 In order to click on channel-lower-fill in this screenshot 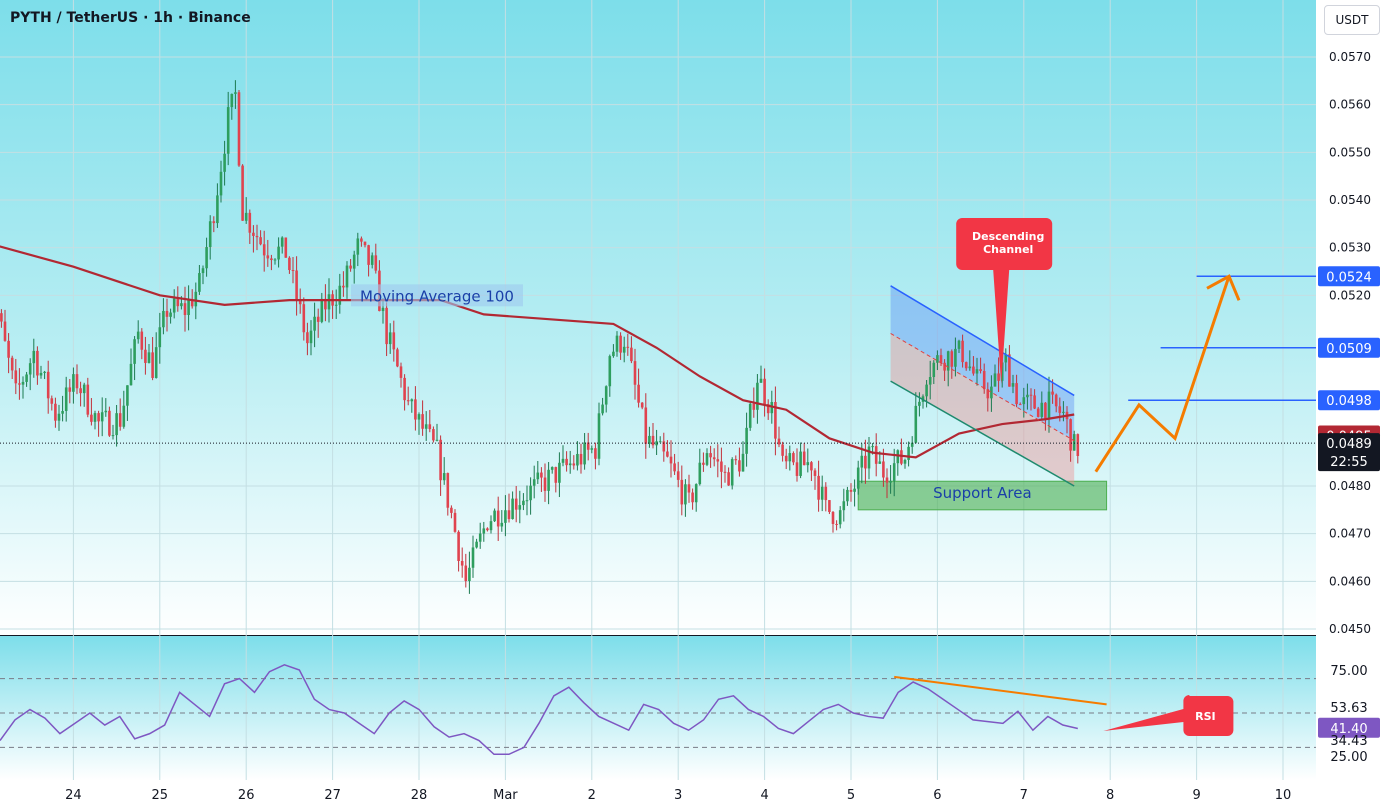, I will do `click(982, 409)`.